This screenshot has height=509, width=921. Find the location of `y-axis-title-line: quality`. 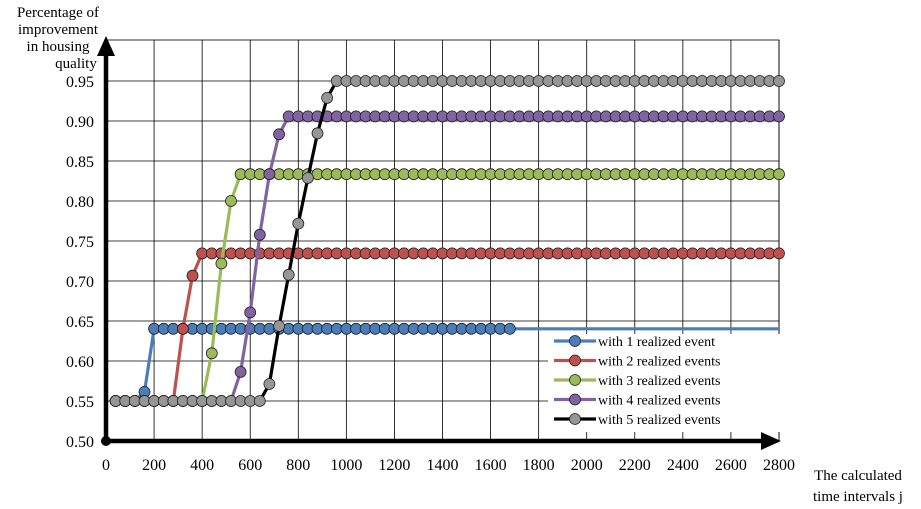

y-axis-title-line: quality is located at coordinates (76, 64).